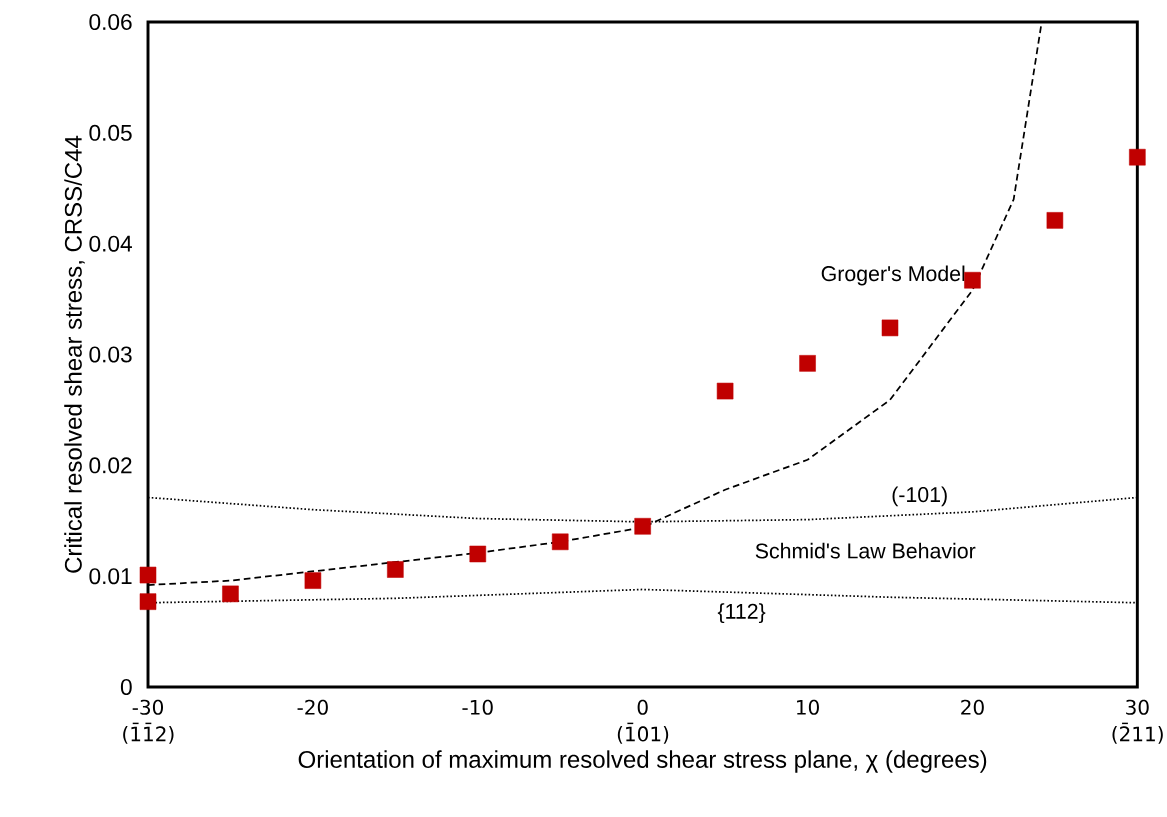  I want to click on x-axis-title: Orientation of maximum resolved shear stress plane, χ (degrees), so click(642, 761).